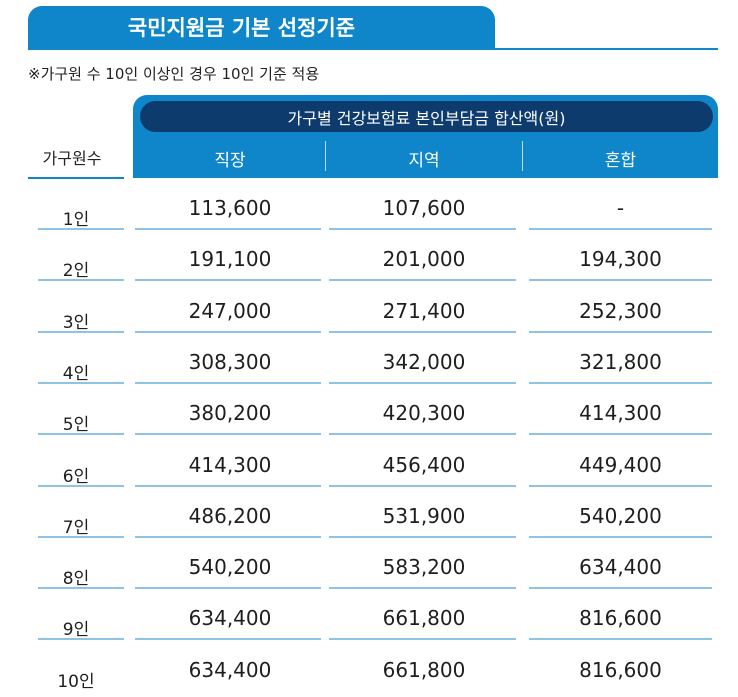 The height and width of the screenshot is (697, 738). I want to click on row-label: 1인, so click(76, 219).